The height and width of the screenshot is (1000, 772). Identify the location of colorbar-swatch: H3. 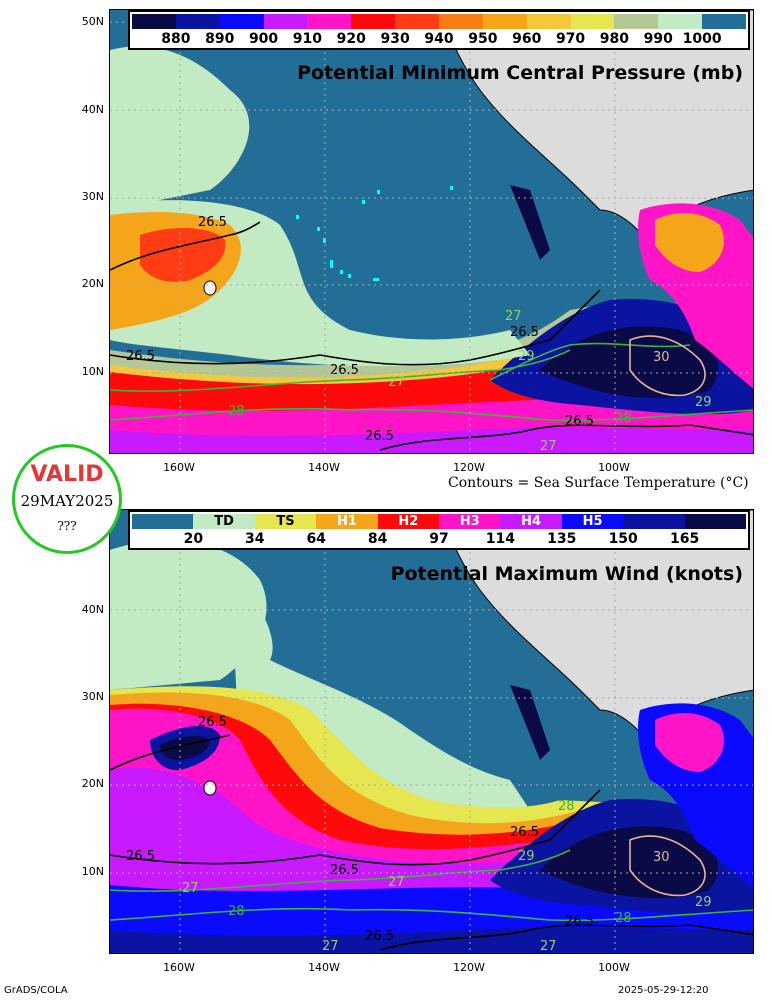
(470, 521).